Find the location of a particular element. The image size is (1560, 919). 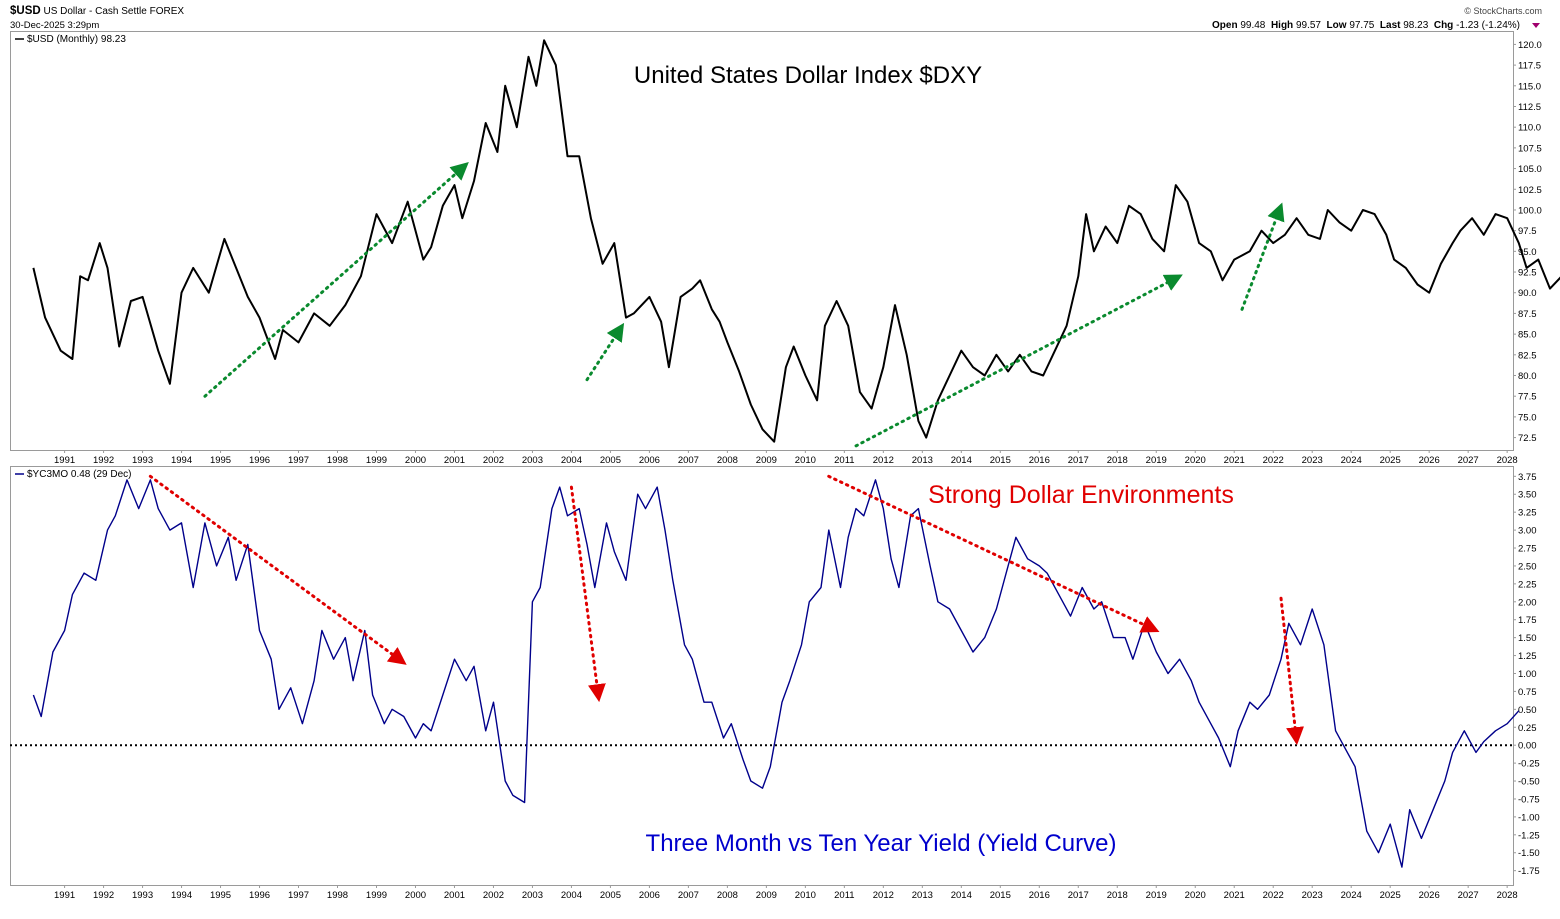

bottom-x-tick-label: 2017 is located at coordinates (1078, 895).